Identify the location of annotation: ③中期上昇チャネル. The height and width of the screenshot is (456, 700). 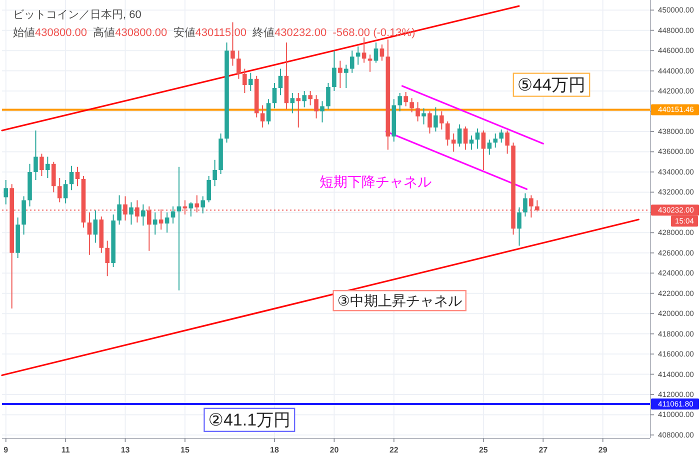
(399, 300).